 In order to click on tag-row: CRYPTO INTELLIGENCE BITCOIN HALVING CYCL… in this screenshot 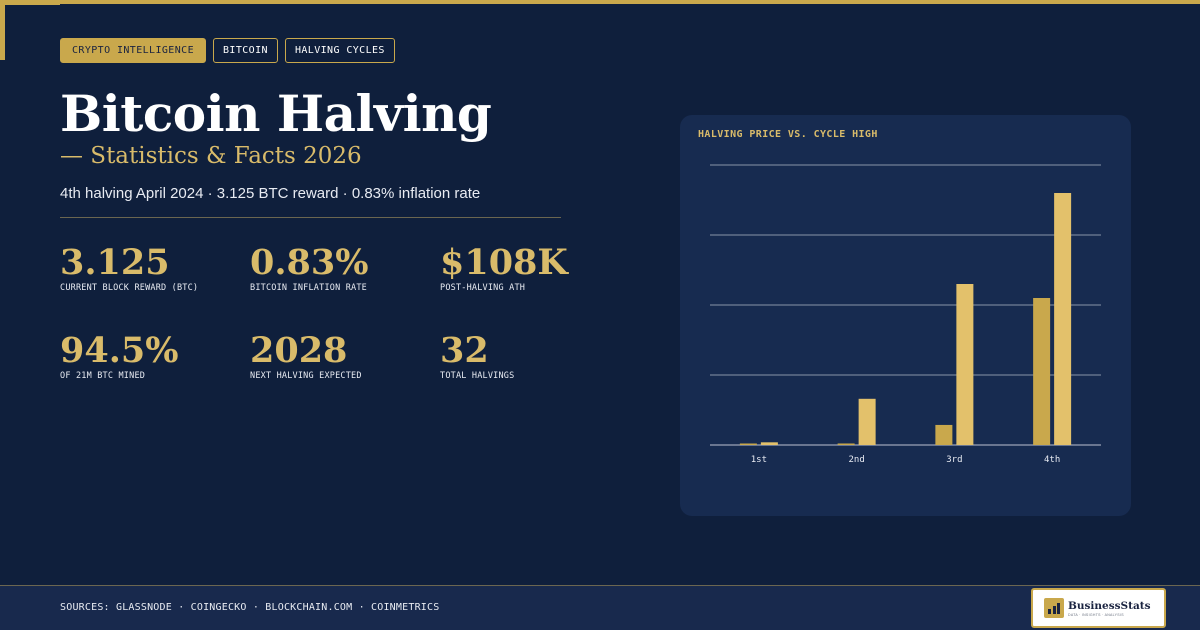, I will do `click(227, 50)`.